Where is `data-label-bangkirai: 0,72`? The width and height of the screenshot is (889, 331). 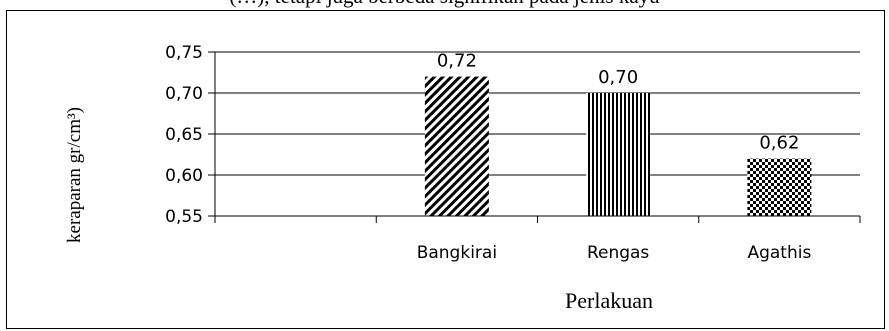
data-label-bangkirai: 0,72 is located at coordinates (457, 61).